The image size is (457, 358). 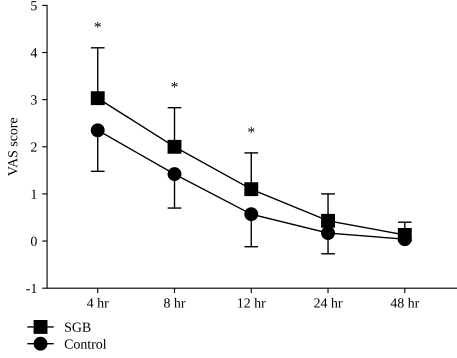 What do you see at coordinates (34, 100) in the screenshot?
I see `y-tick-label: 3` at bounding box center [34, 100].